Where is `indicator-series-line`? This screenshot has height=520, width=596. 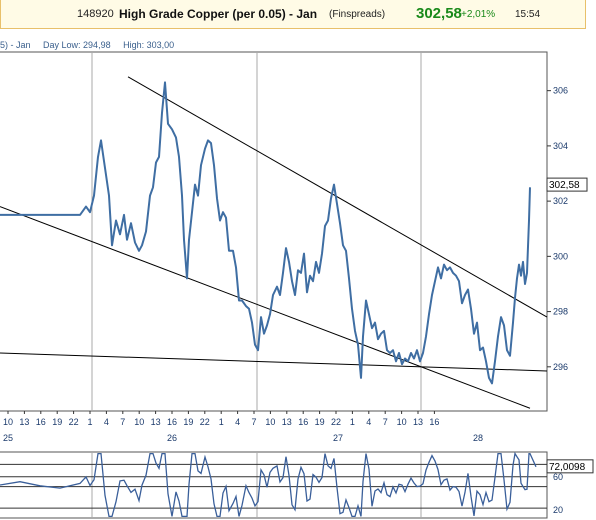 indicator-series-line is located at coordinates (268, 484).